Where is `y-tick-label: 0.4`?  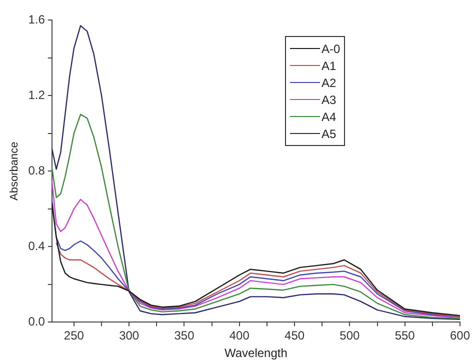
y-tick-label: 0.4 is located at coordinates (37, 245).